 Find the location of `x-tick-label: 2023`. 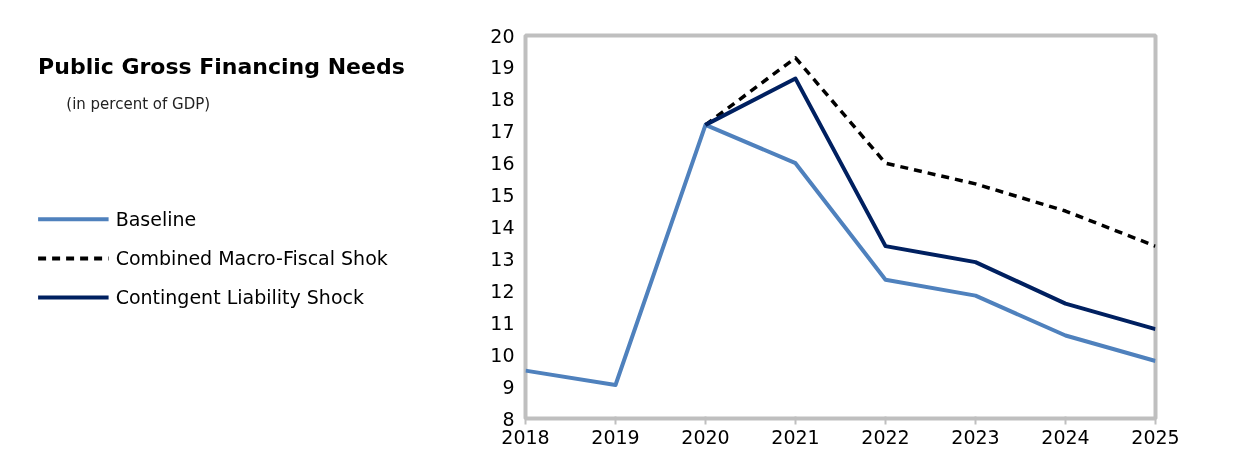

x-tick-label: 2023 is located at coordinates (975, 436).